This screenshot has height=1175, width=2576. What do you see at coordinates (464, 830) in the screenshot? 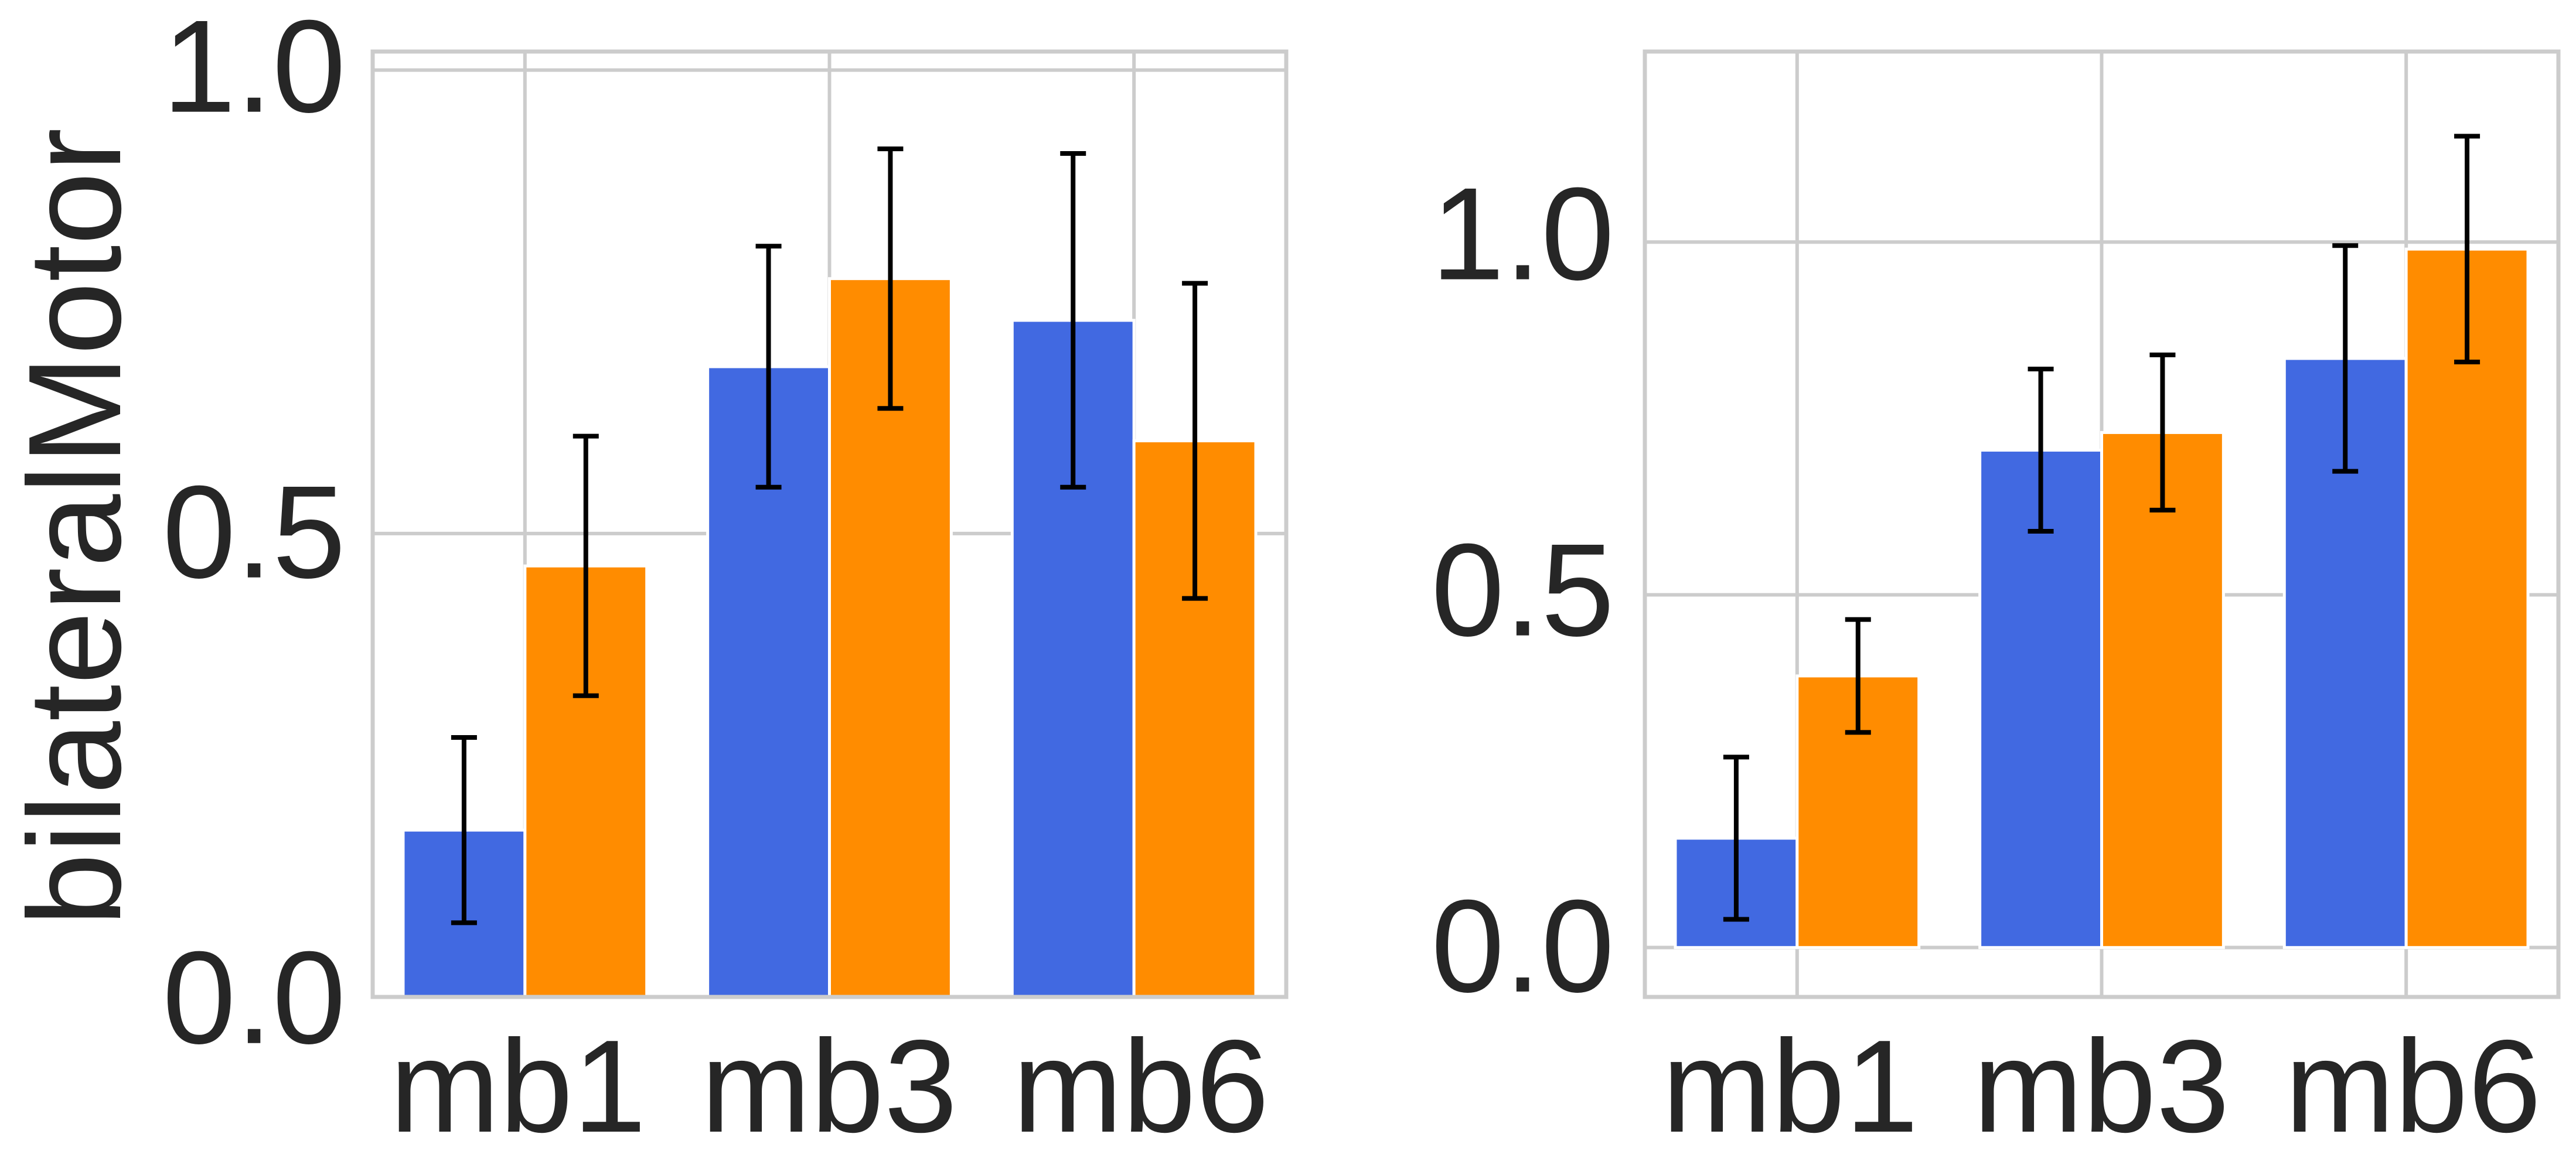
I see `left-errorbar-mb1-s1` at bounding box center [464, 830].